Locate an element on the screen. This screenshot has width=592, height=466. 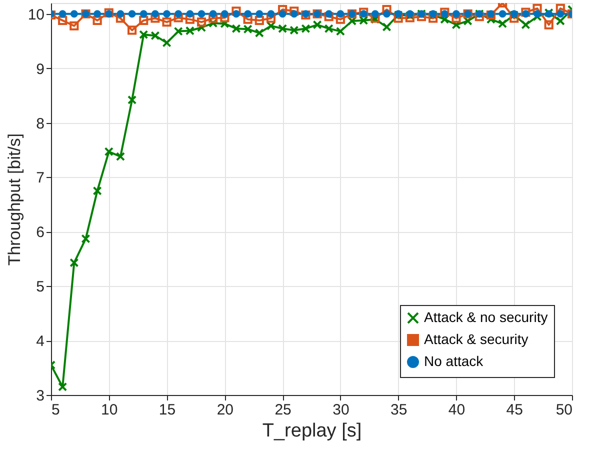
y-axis-title: Throughput [bit/s] is located at coordinates (14, 199).